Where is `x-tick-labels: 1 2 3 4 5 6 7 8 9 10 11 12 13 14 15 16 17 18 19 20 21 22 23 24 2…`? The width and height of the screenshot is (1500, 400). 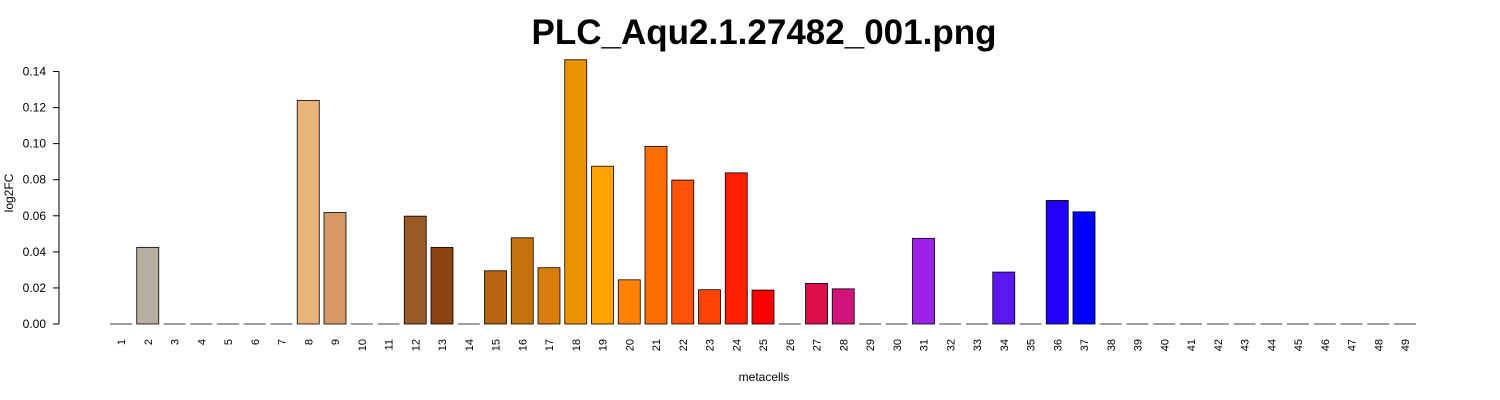
x-tick-labels: 1 2 3 4 5 6 7 8 9 10 11 12 13 14 15 16 17 18 19 20 21 22 23 24 2… is located at coordinates (764, 345).